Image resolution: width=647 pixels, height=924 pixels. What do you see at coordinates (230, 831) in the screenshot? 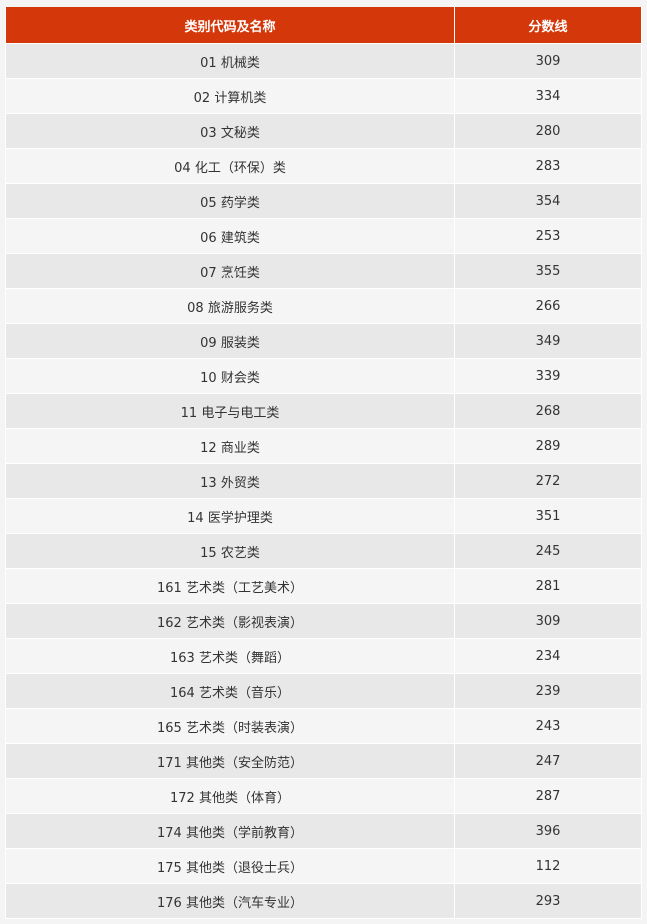
I see `category-cell: 174 其他类（学前教育）` at bounding box center [230, 831].